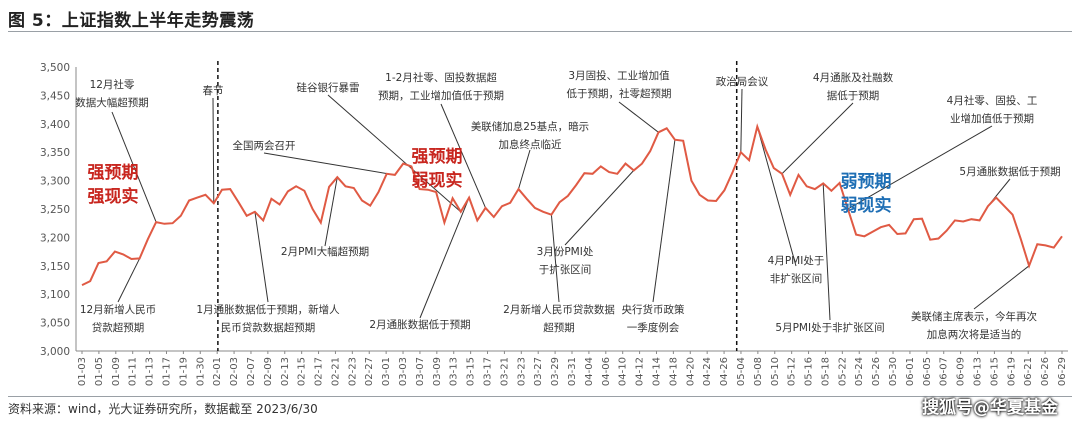 Image resolution: width=1080 pixels, height=427 pixels. What do you see at coordinates (792, 371) in the screenshot?
I see `x-tick-label: 05-12` at bounding box center [792, 371].